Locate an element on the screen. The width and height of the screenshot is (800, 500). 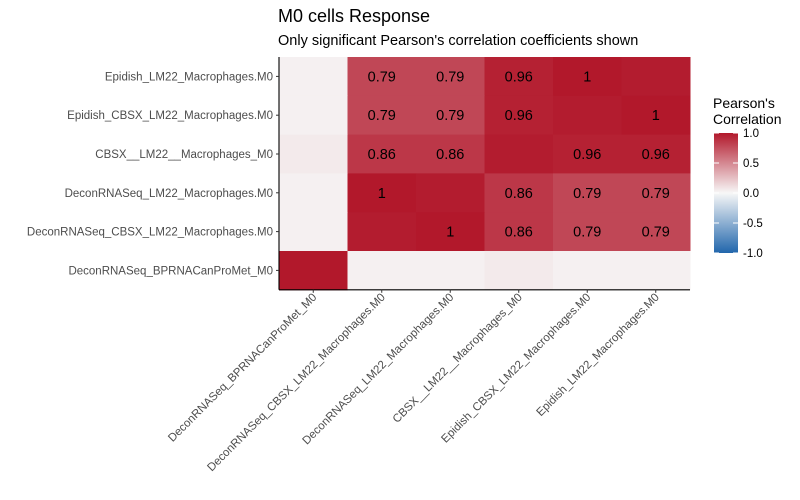
y-tick-label: Epidish_CBSX_LM22_Macrophages.M0 is located at coordinates (170, 116).